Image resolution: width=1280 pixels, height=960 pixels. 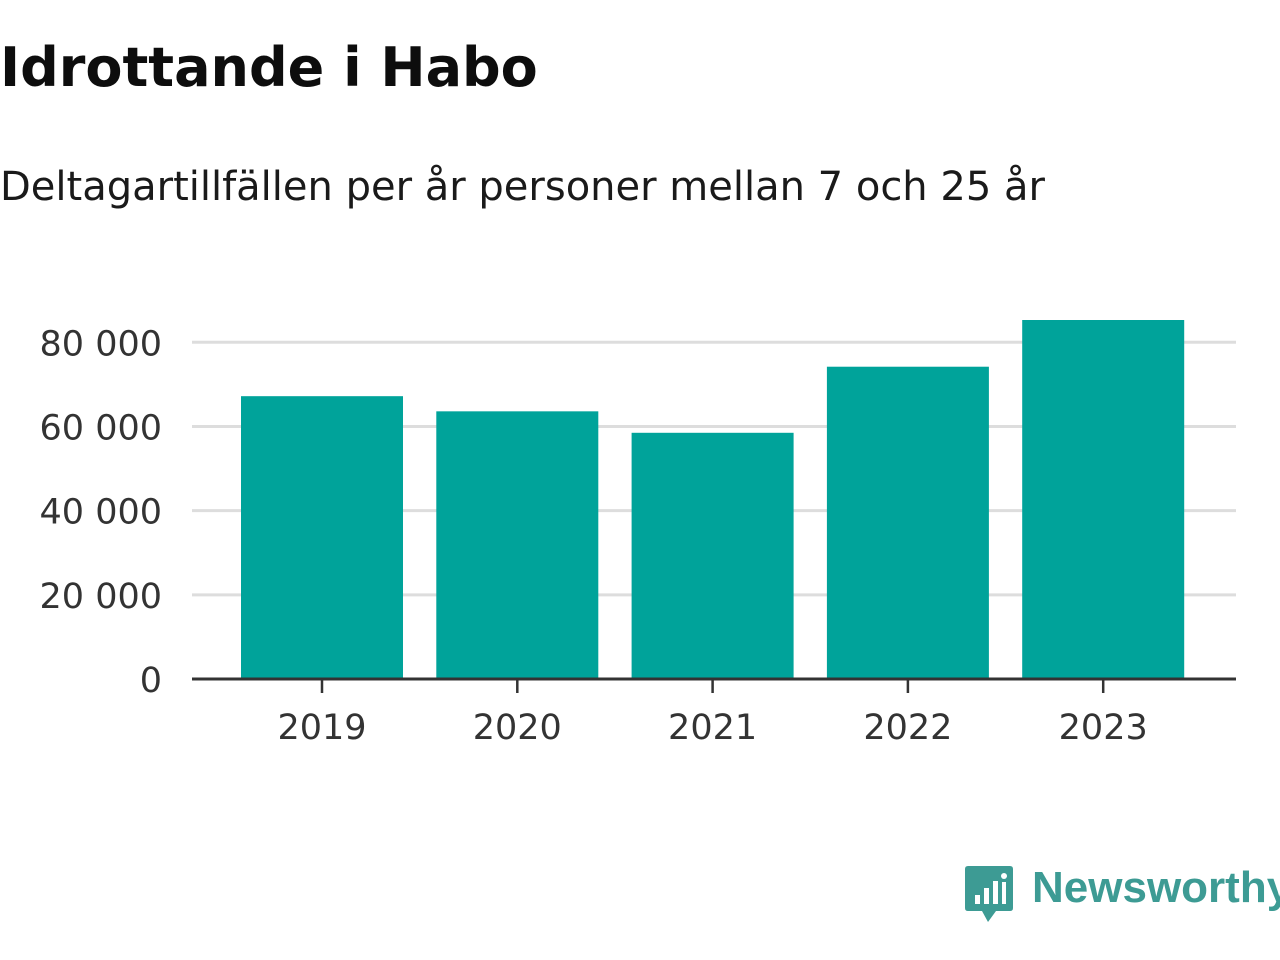 What do you see at coordinates (1103, 728) in the screenshot?
I see `x-tick-label: 2023` at bounding box center [1103, 728].